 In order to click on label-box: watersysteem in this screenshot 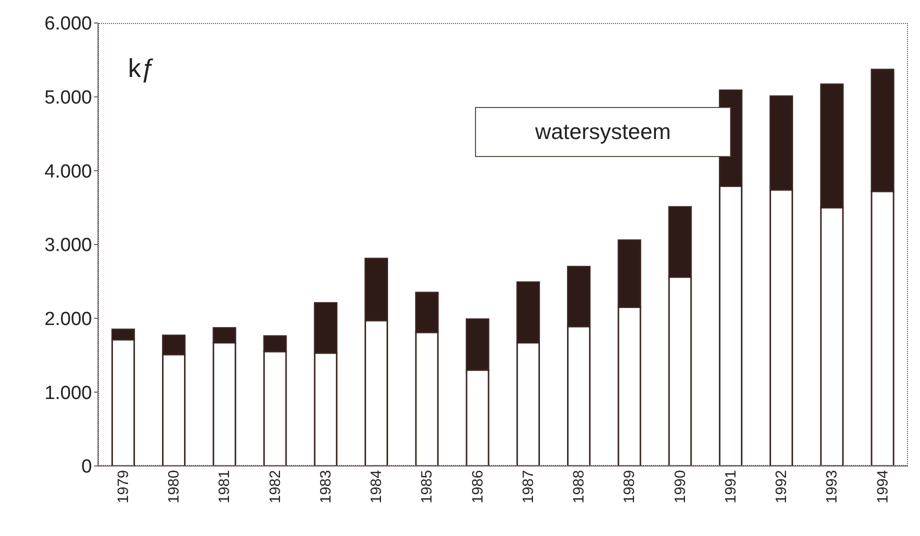, I will do `click(603, 132)`.